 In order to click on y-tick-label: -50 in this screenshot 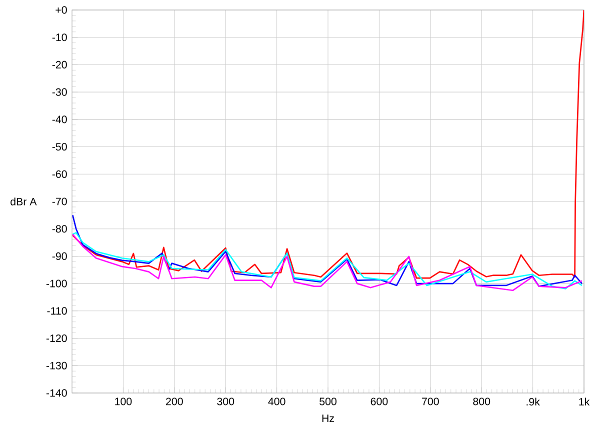, I will do `click(59, 147)`.